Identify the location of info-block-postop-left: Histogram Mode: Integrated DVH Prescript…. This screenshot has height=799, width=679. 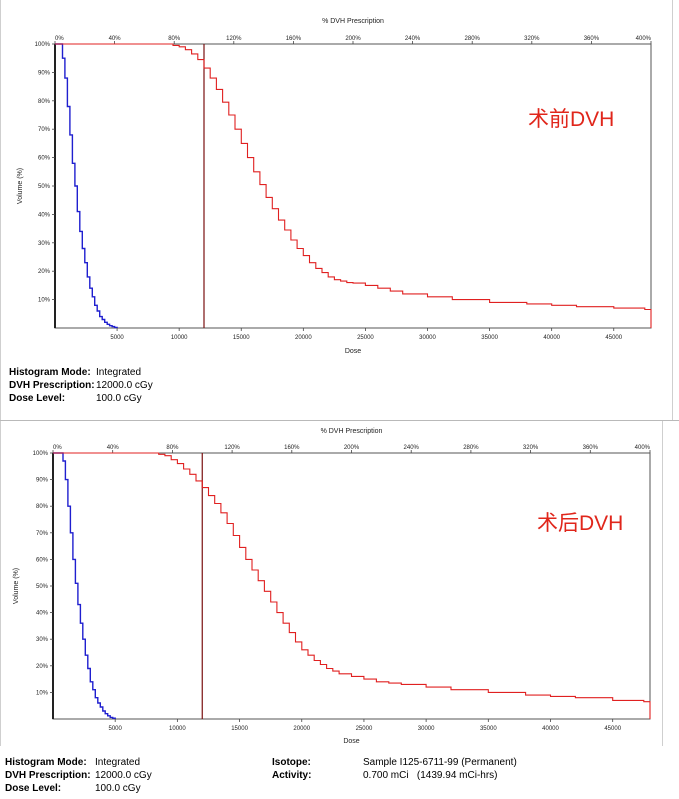
(135, 777).